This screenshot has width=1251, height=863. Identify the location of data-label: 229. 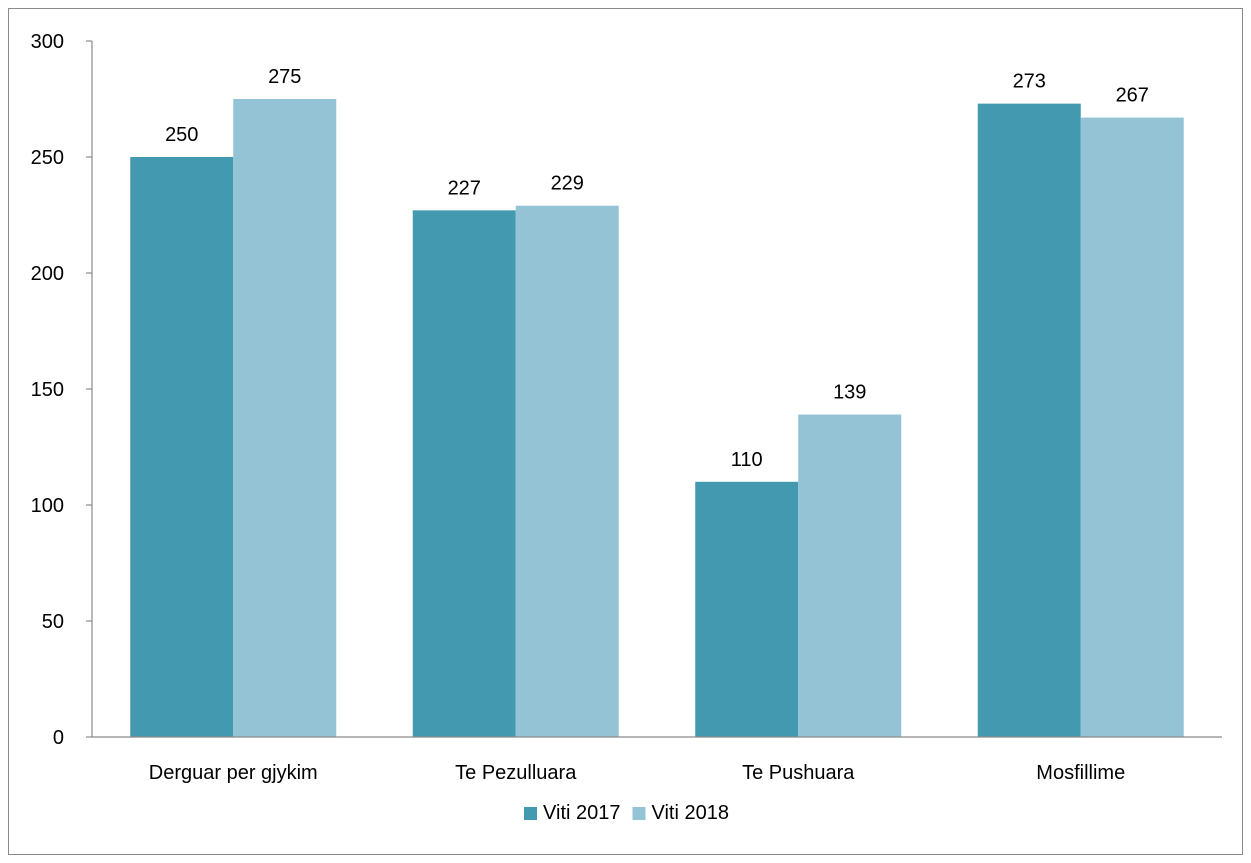
(567, 184).